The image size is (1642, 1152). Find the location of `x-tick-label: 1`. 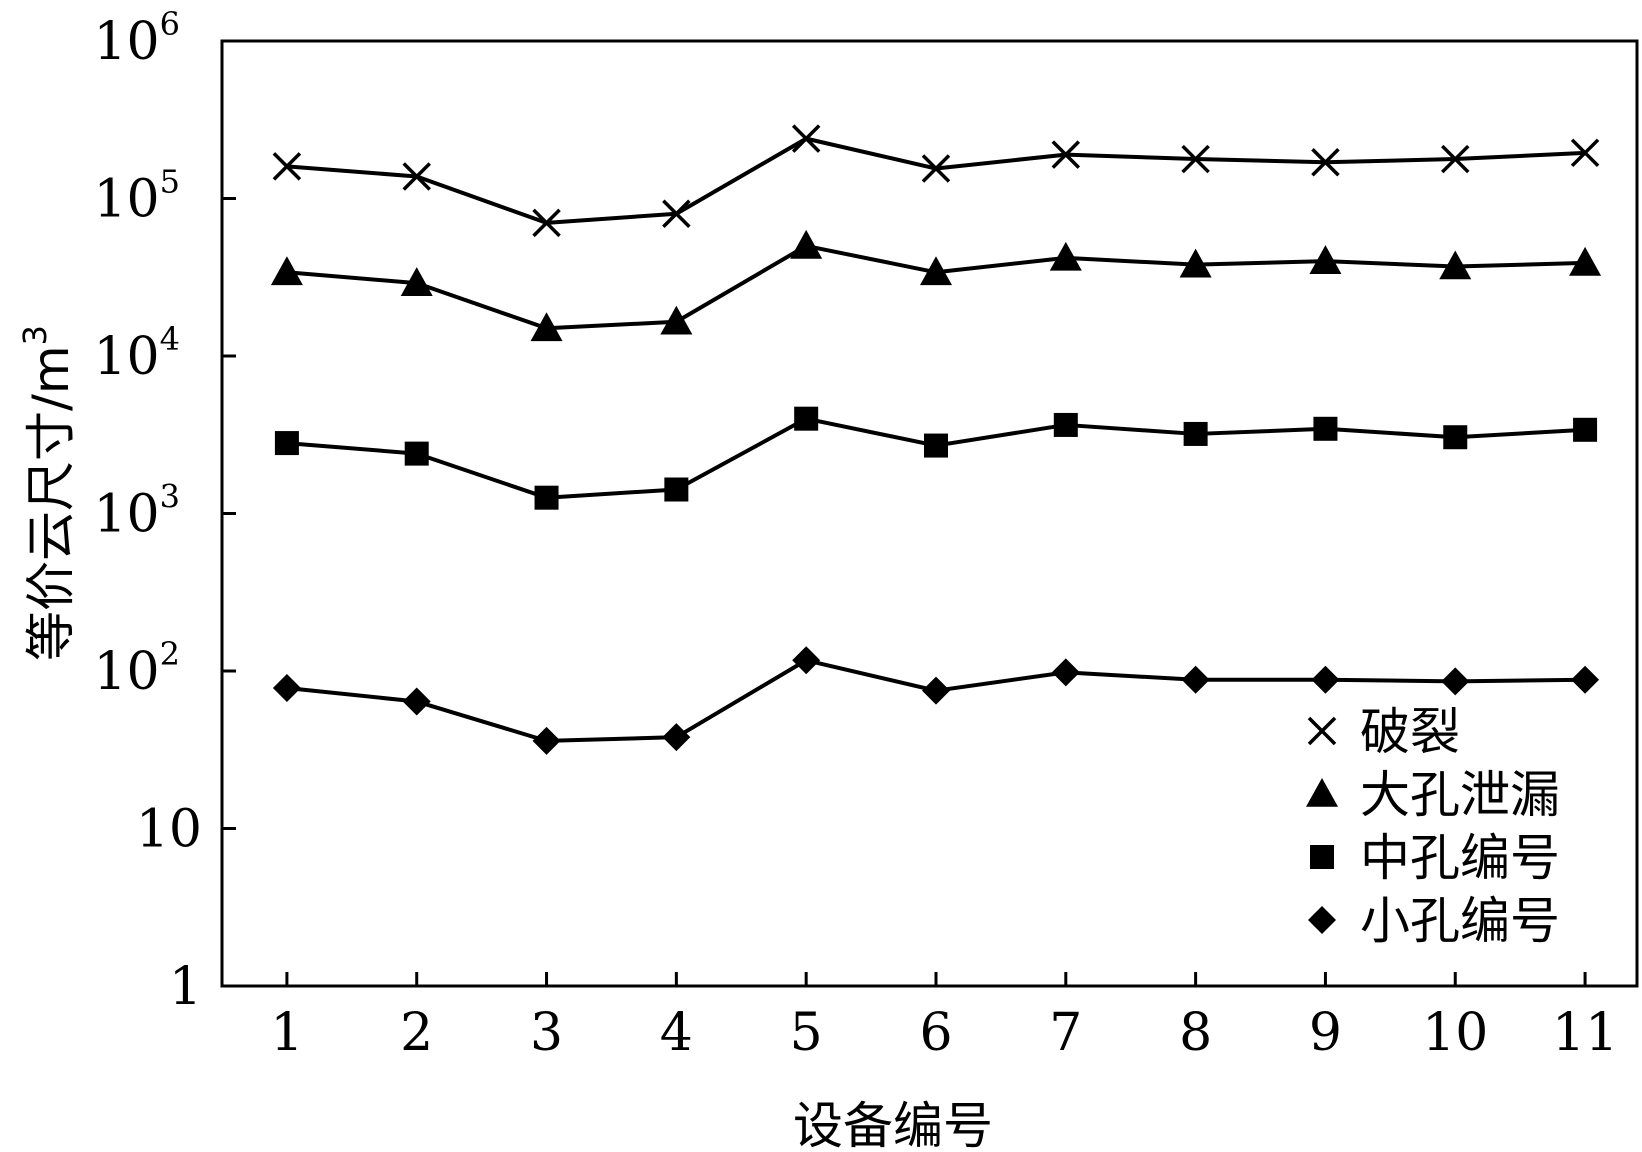

x-tick-label: 1 is located at coordinates (286, 1033).